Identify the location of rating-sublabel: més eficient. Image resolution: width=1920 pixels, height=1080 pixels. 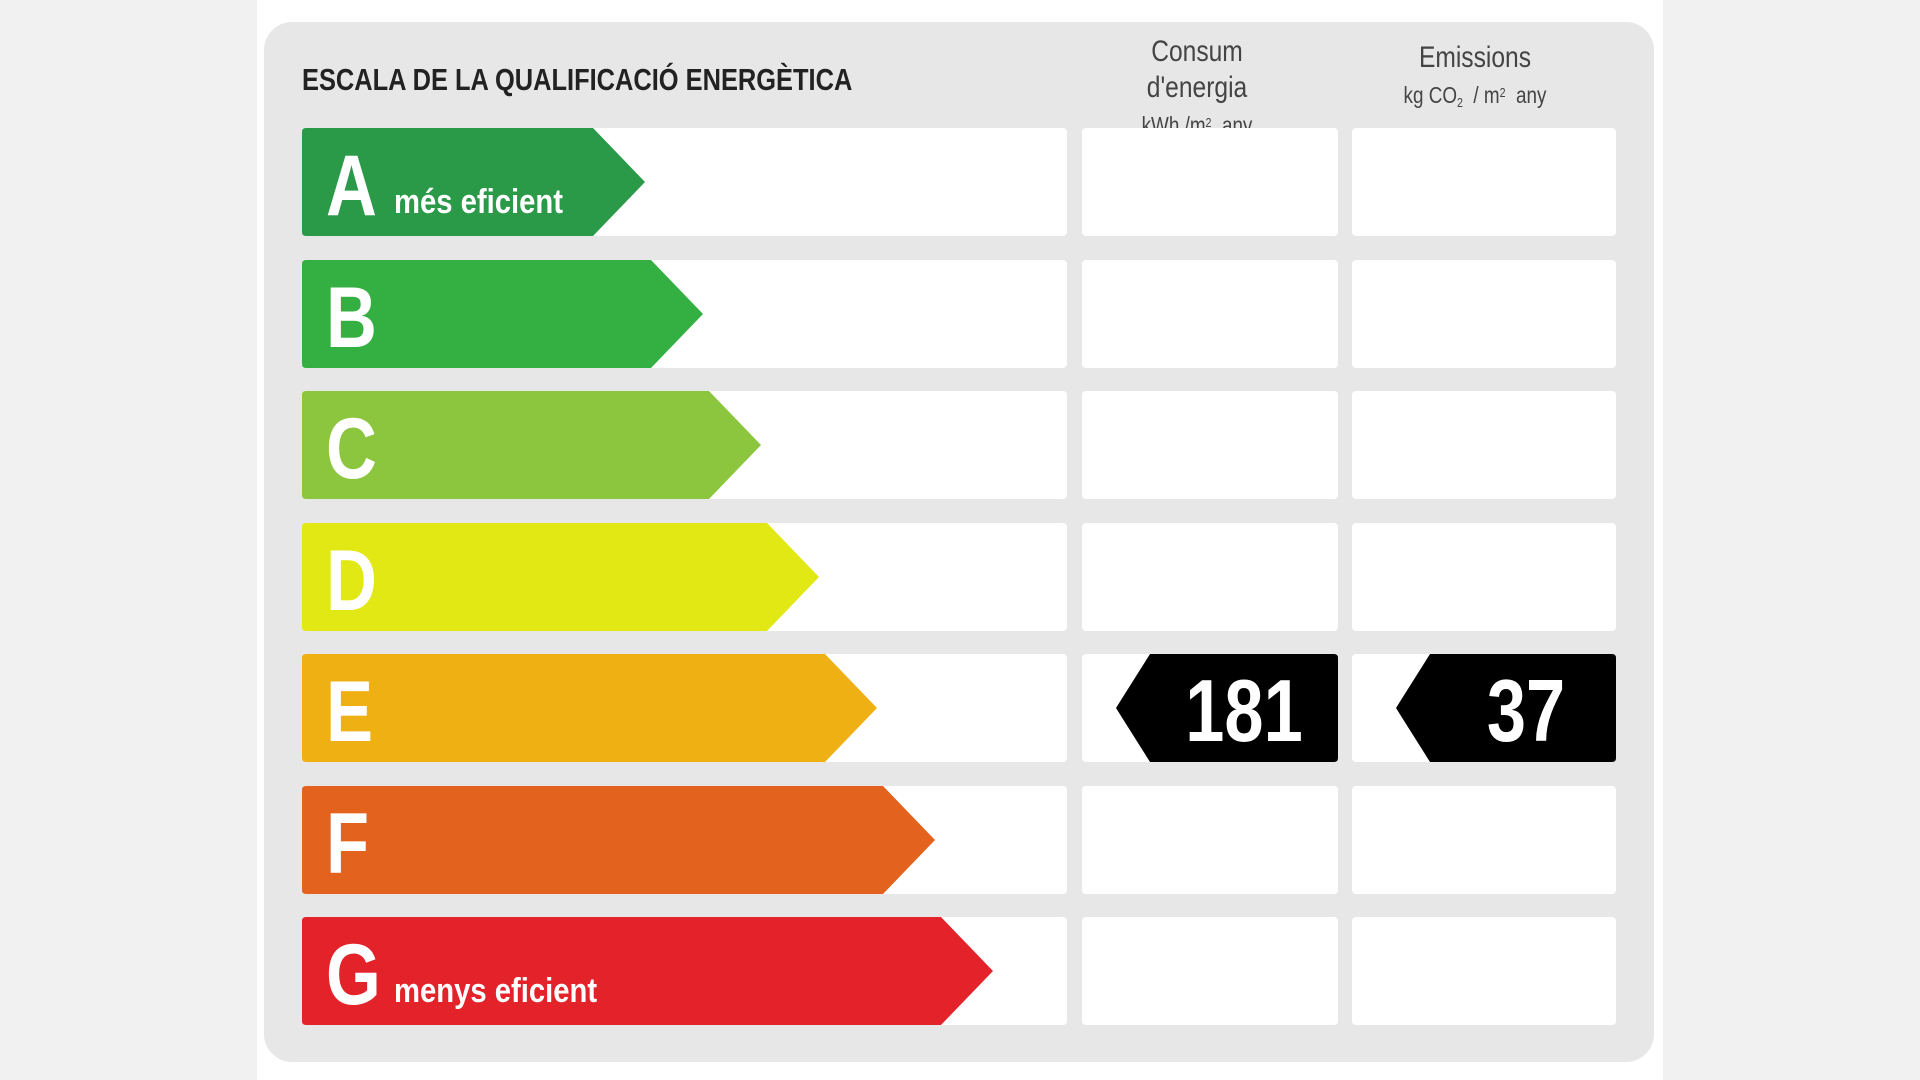
(479, 202).